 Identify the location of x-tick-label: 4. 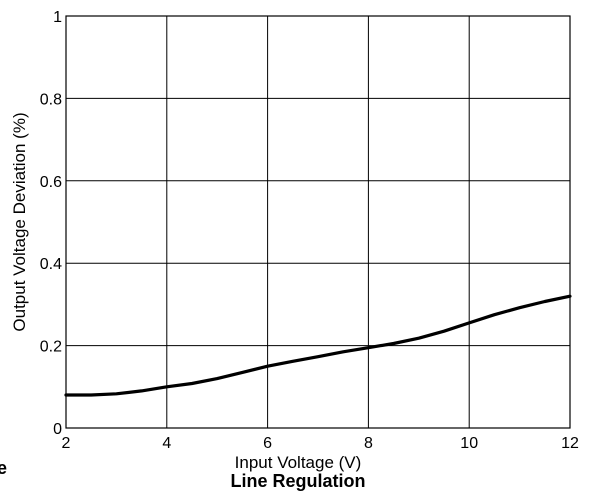
(166, 443).